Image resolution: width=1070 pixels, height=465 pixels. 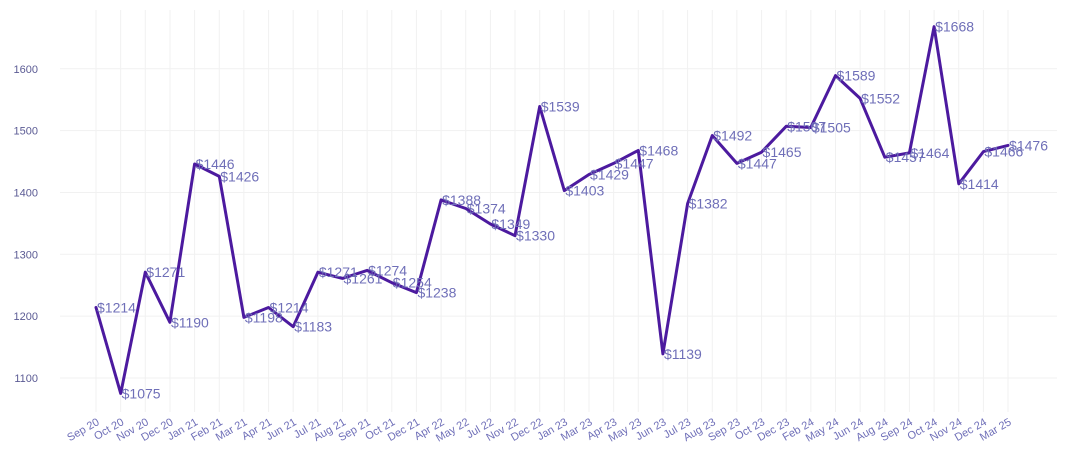 What do you see at coordinates (856, 76) in the screenshot?
I see `data-label: $1589` at bounding box center [856, 76].